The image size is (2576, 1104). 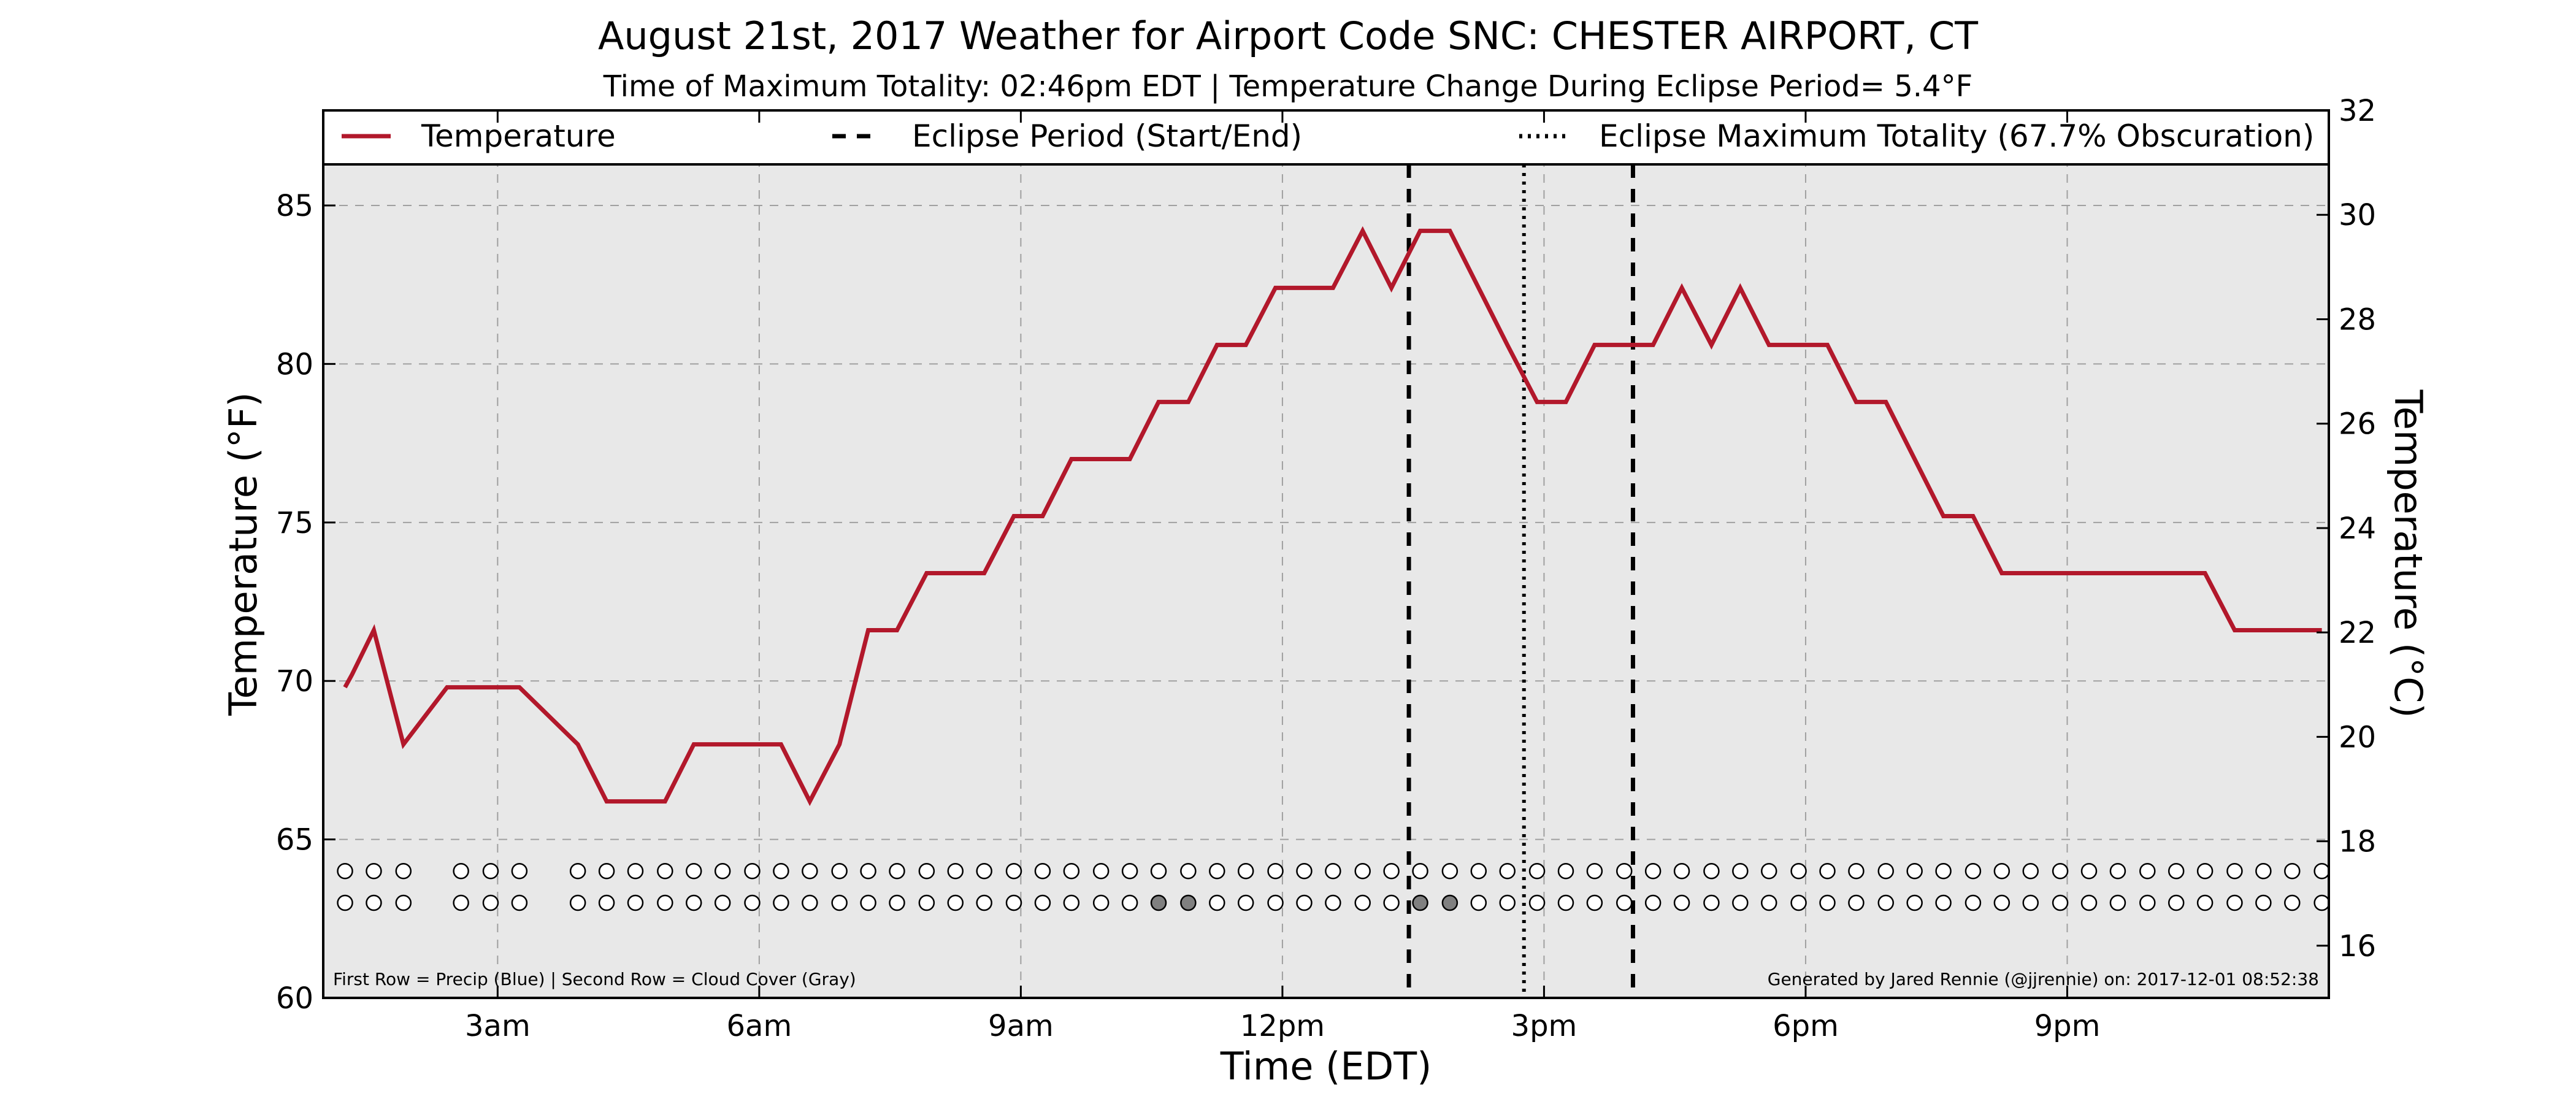 I want to click on legend-box, so click(x=1326, y=137).